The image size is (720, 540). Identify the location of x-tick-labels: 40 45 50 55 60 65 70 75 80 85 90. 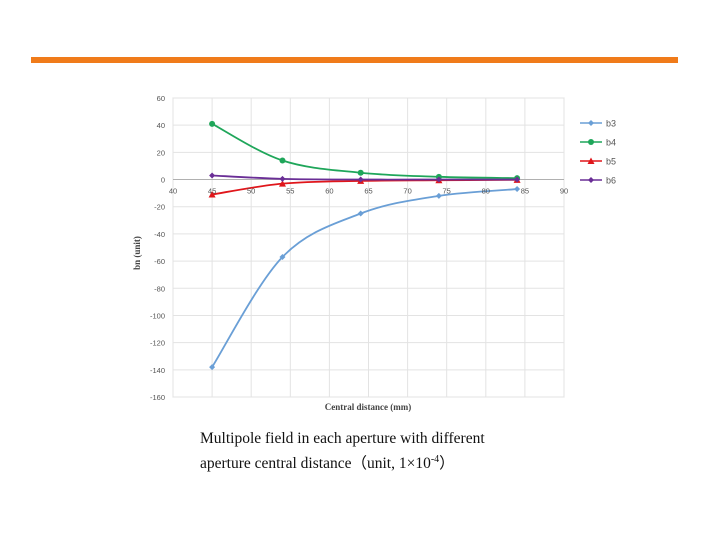
(368, 191).